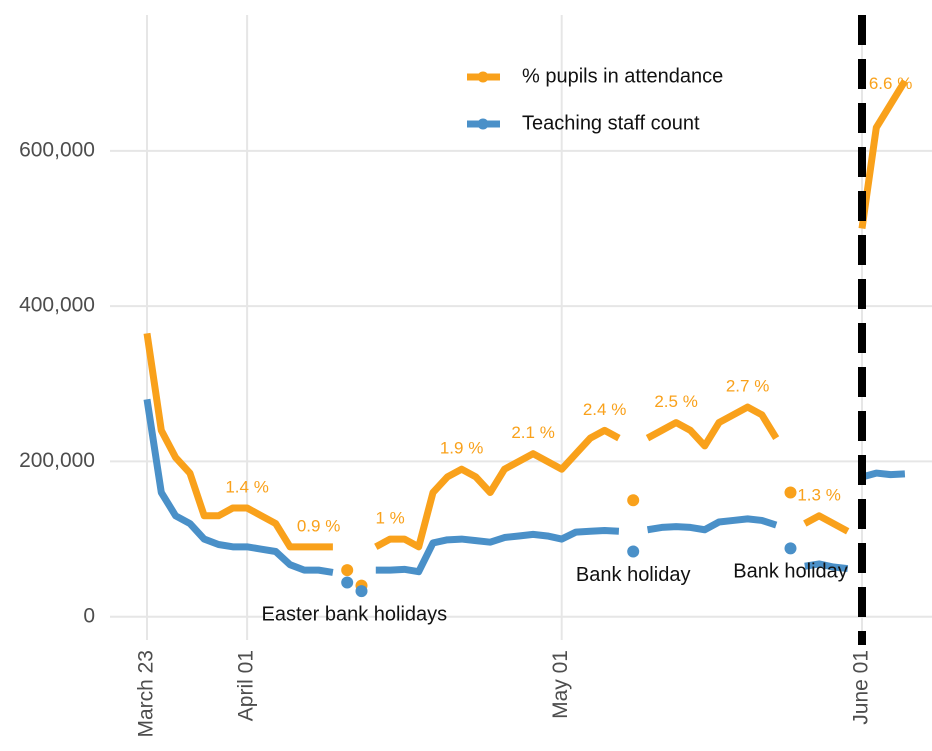  Describe the element at coordinates (318, 525) in the screenshot. I see `annotation: 0.9 %` at that location.